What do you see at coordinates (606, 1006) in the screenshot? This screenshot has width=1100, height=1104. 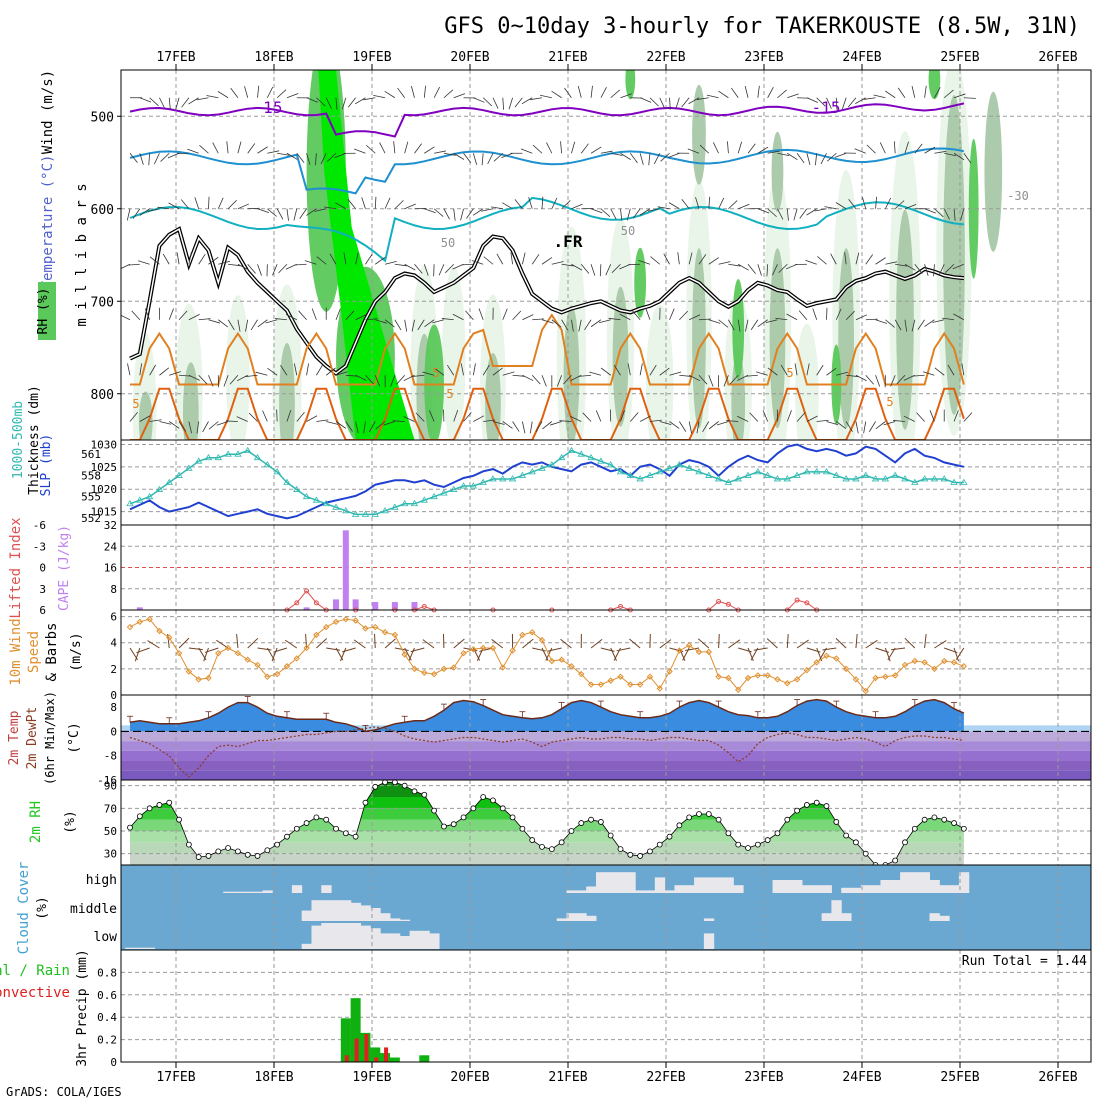 I see `precip-frame` at bounding box center [606, 1006].